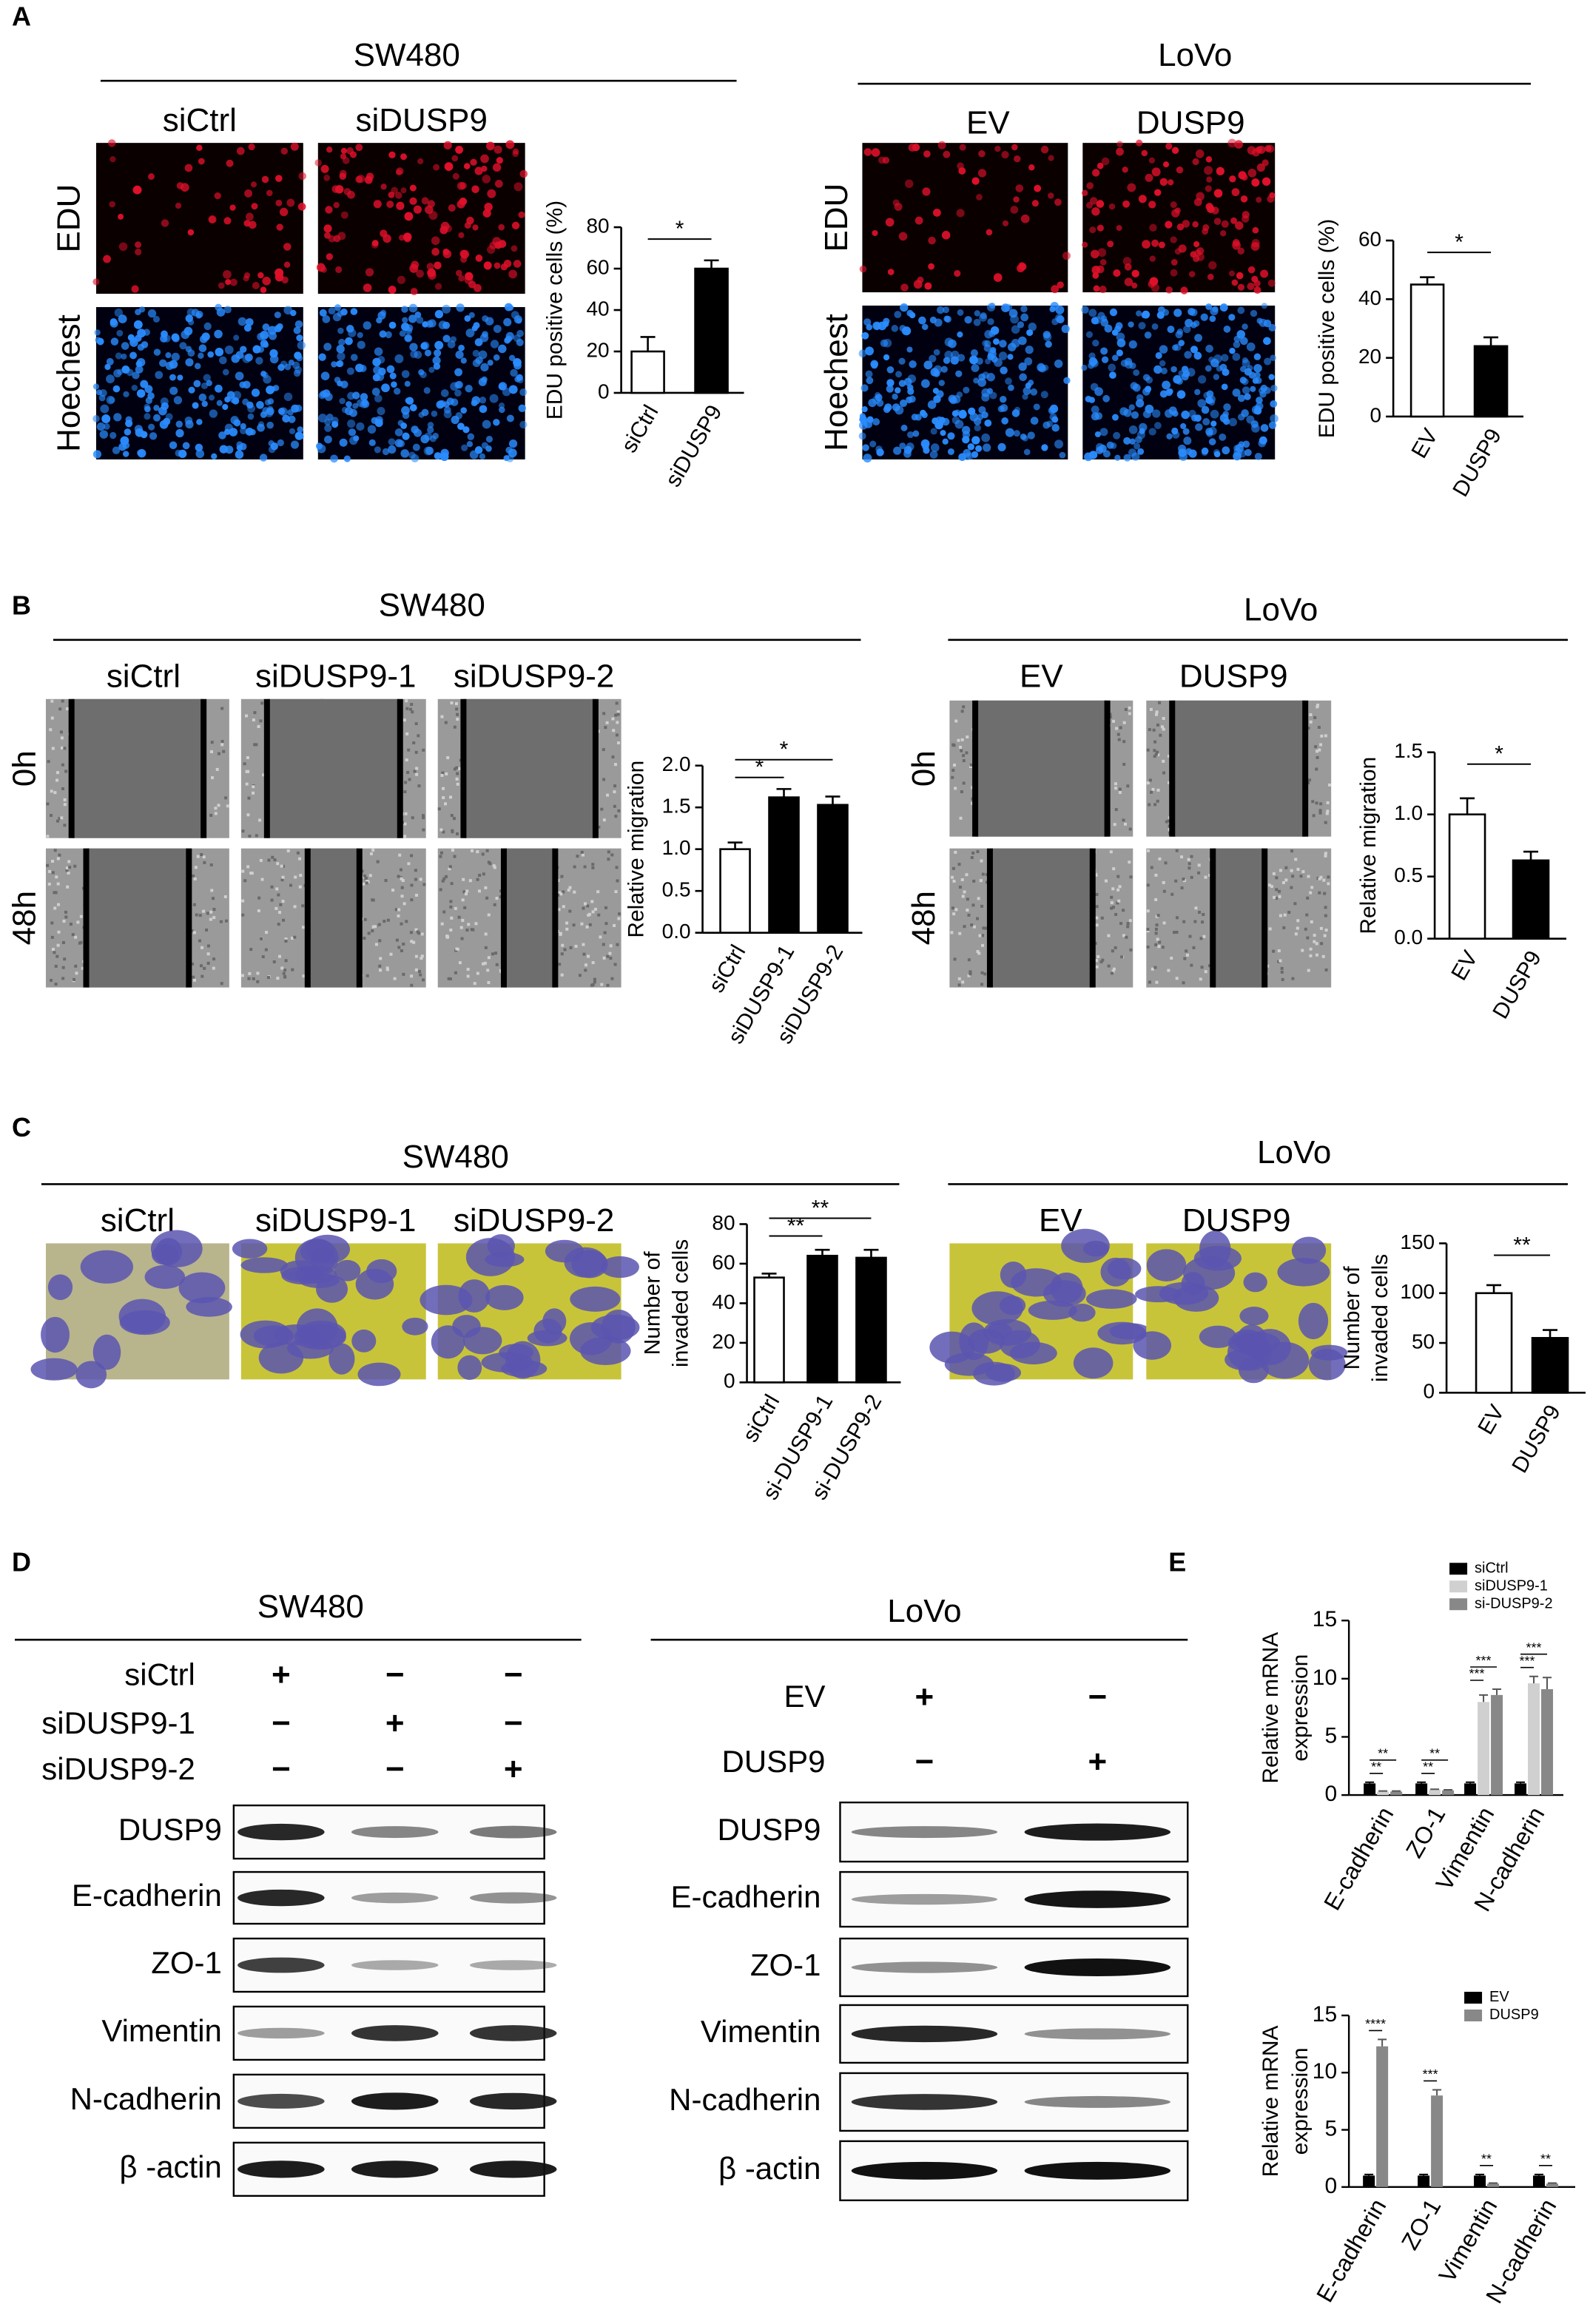  I want to click on error-bar, so click(1421, 1782).